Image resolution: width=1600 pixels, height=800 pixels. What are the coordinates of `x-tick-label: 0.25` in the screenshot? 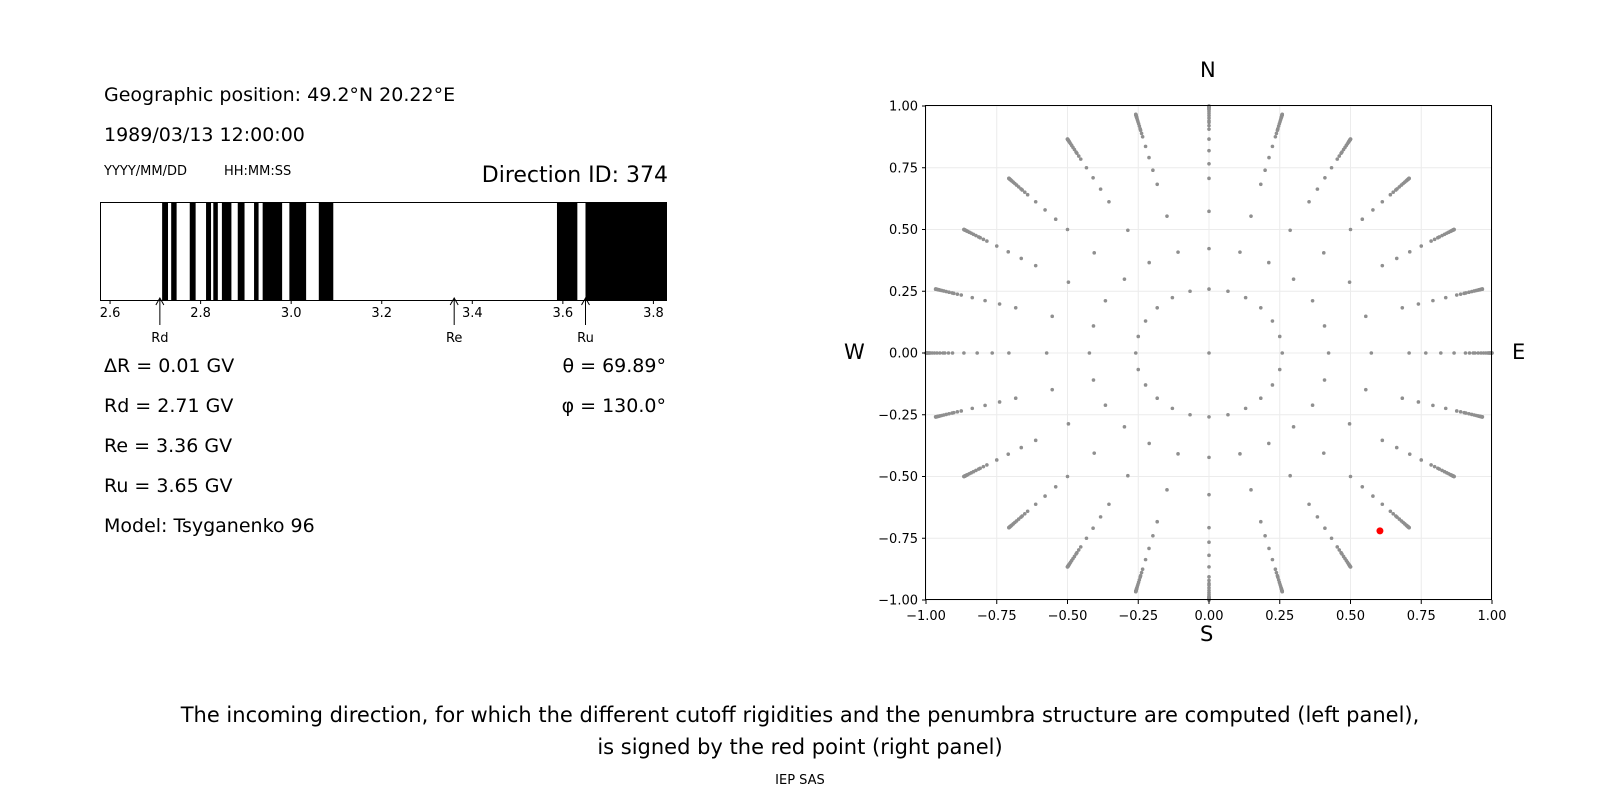 It's located at (1279, 616).